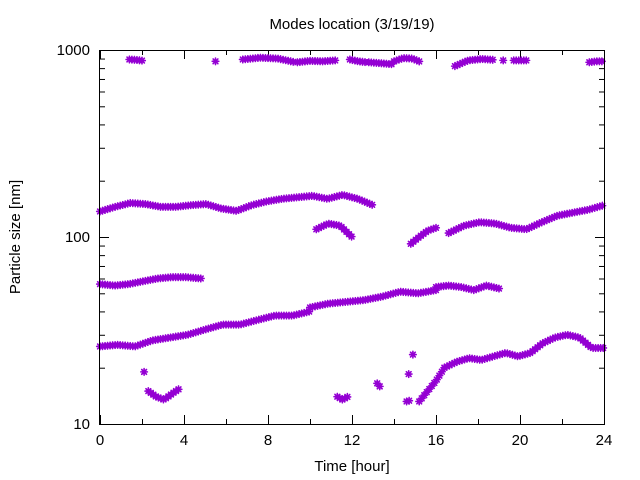  I want to click on y-tick-label: 10, so click(81, 424).